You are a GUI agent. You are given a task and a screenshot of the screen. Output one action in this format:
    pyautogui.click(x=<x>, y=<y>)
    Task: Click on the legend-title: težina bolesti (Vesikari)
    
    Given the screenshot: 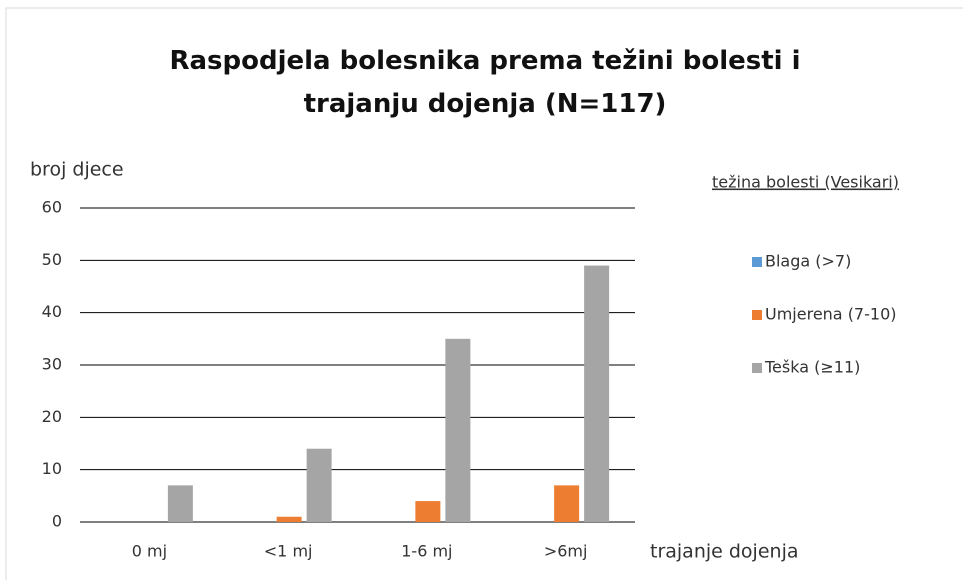 What is the action you would take?
    pyautogui.click(x=805, y=182)
    